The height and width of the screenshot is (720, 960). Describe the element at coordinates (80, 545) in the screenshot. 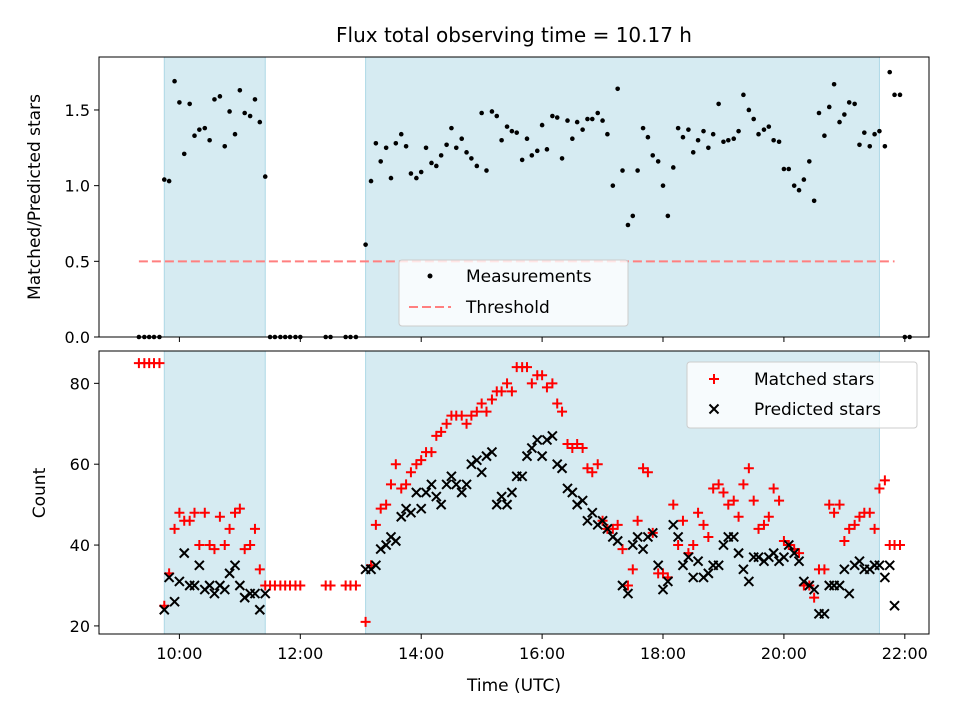

I see `bottom-y-tick-label: 40` at that location.